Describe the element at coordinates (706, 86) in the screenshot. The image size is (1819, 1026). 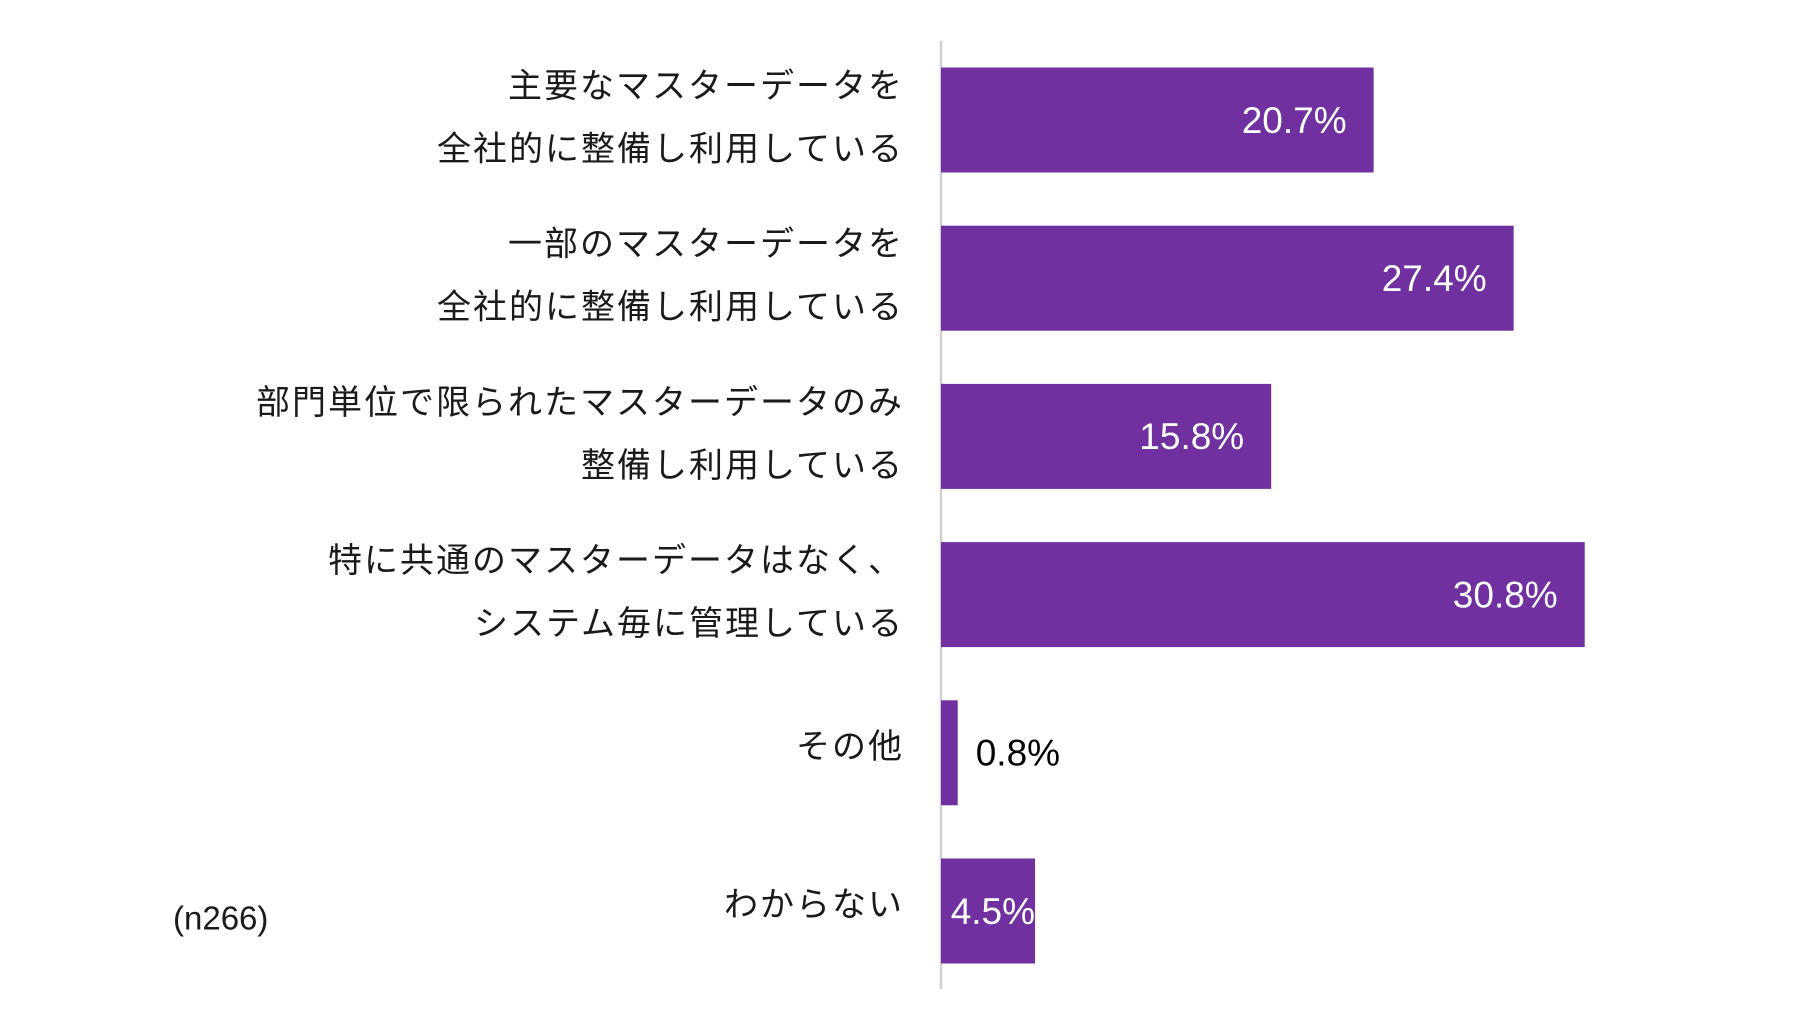
I see `category-label: 主要なマスターデータを` at that location.